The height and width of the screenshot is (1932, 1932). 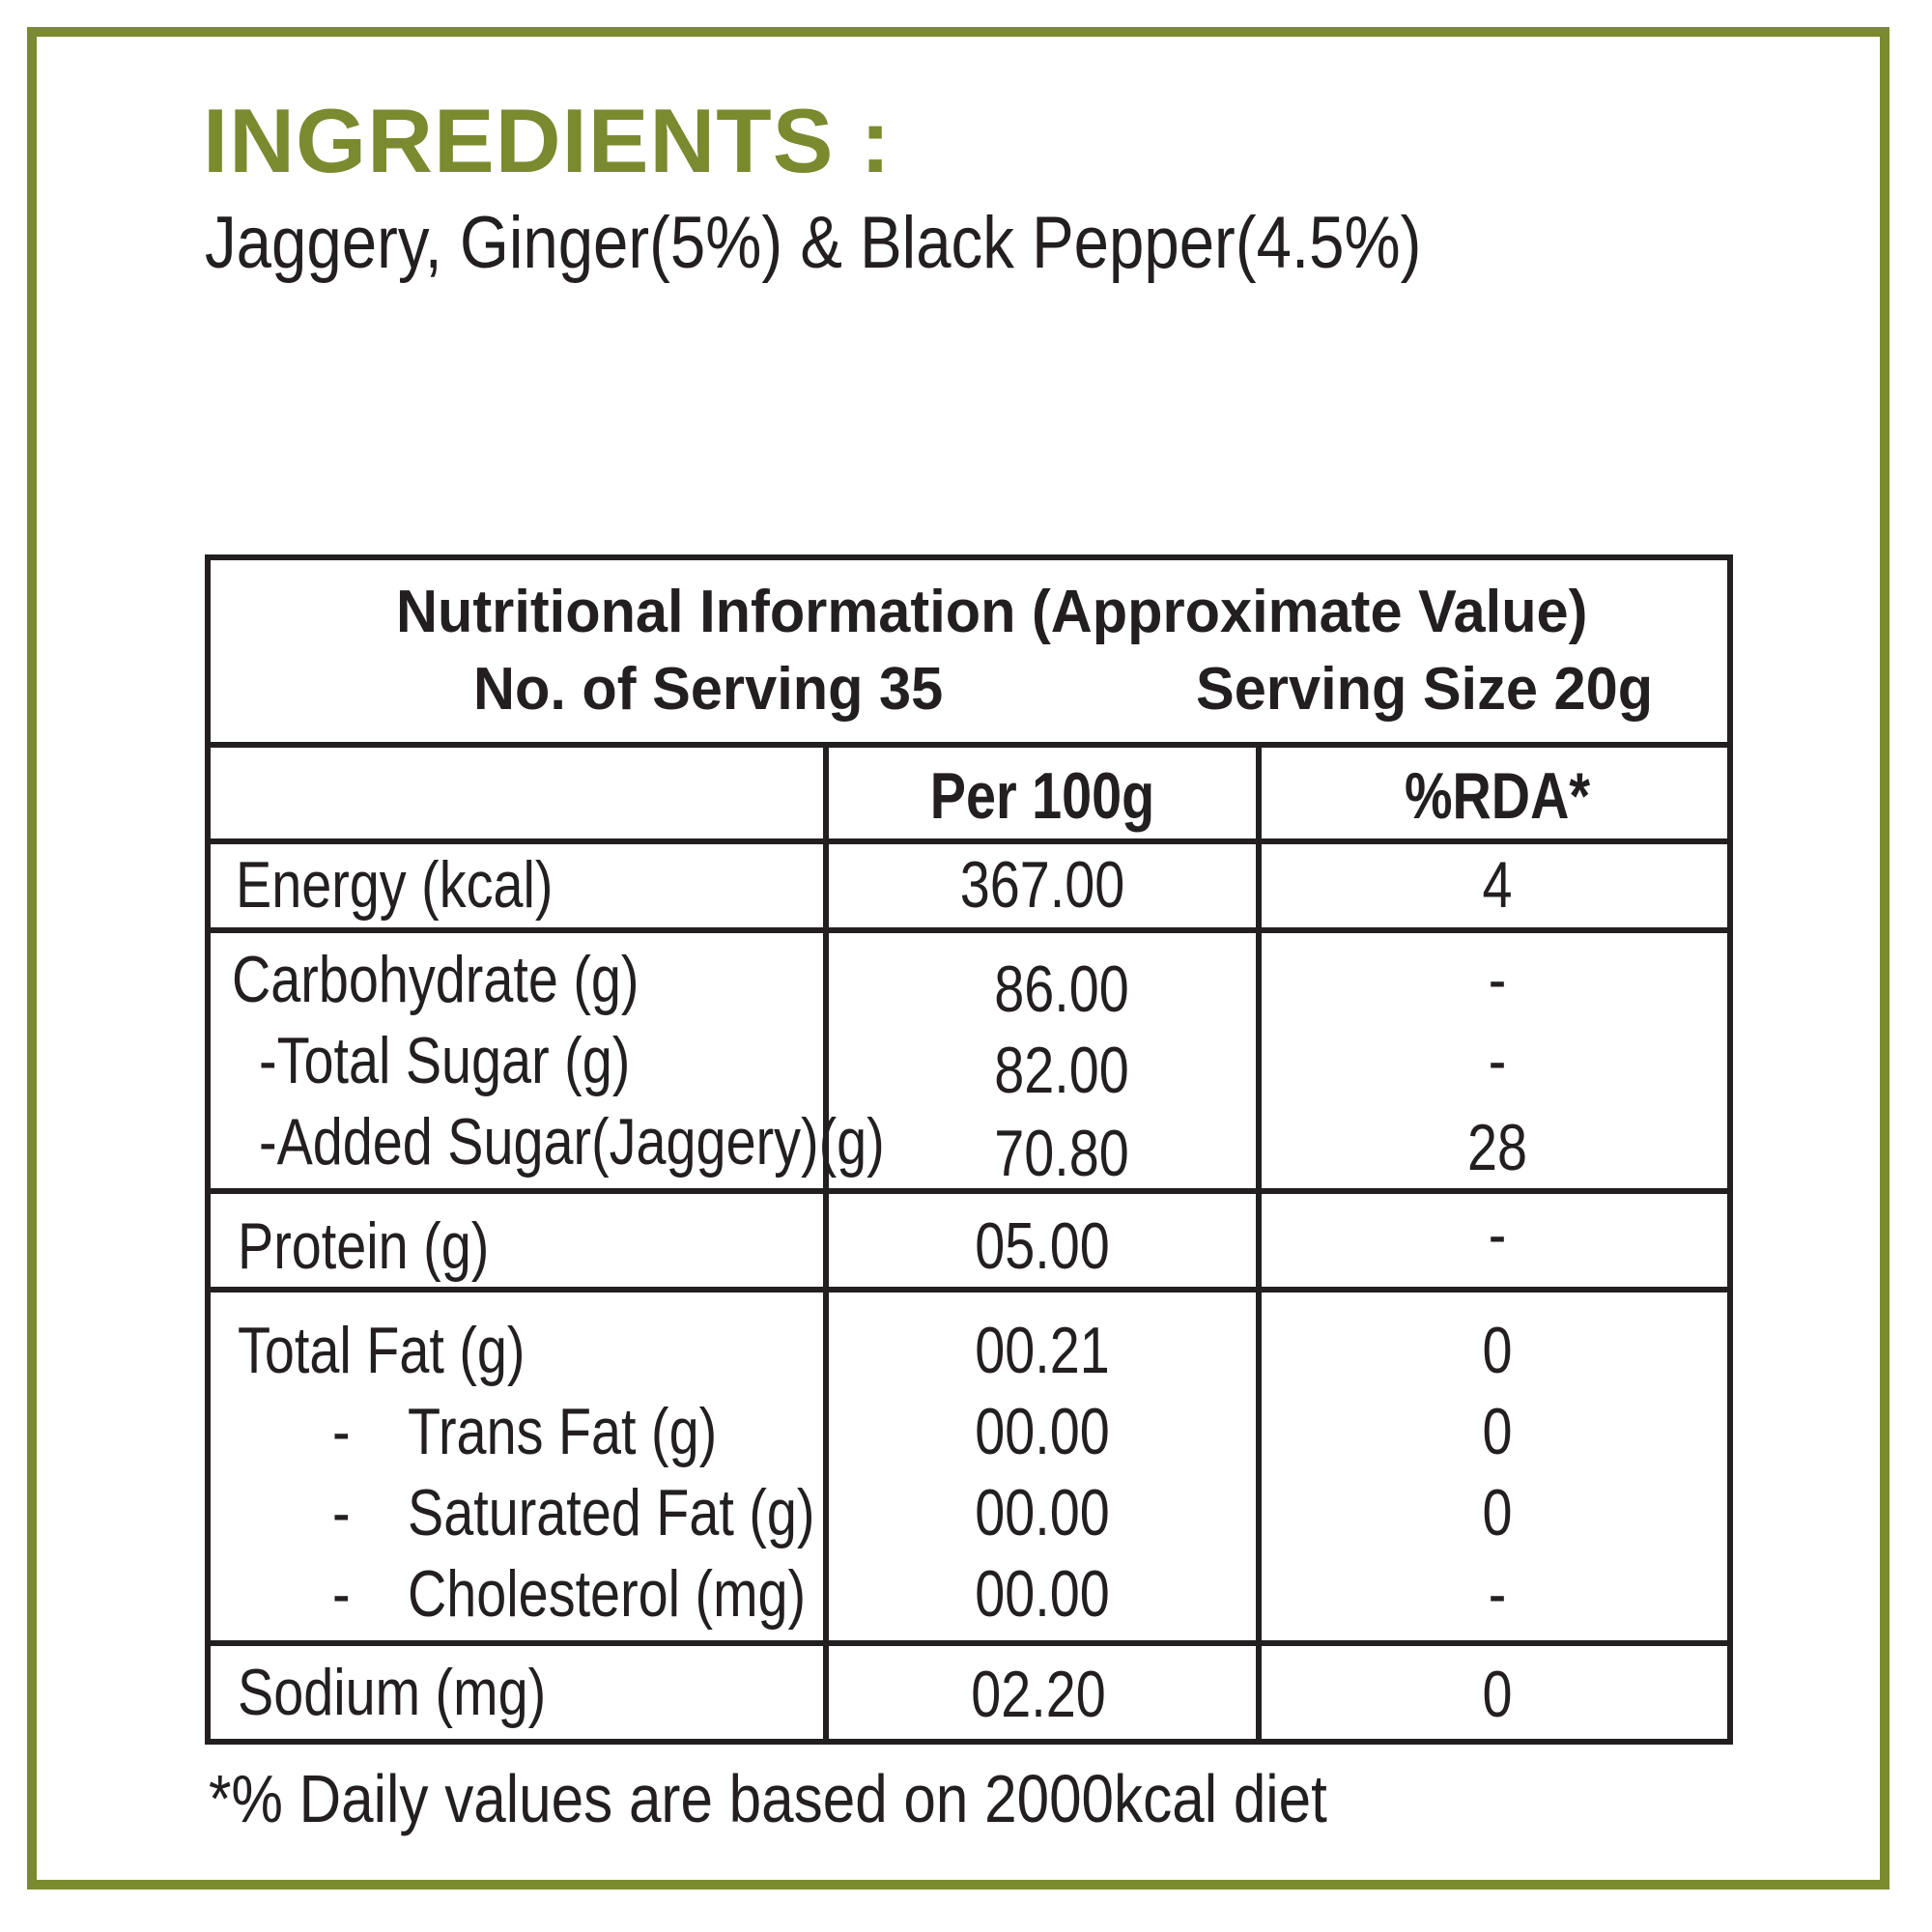 What do you see at coordinates (1042, 796) in the screenshot?
I see `column-header-per-100g: Per 100g` at bounding box center [1042, 796].